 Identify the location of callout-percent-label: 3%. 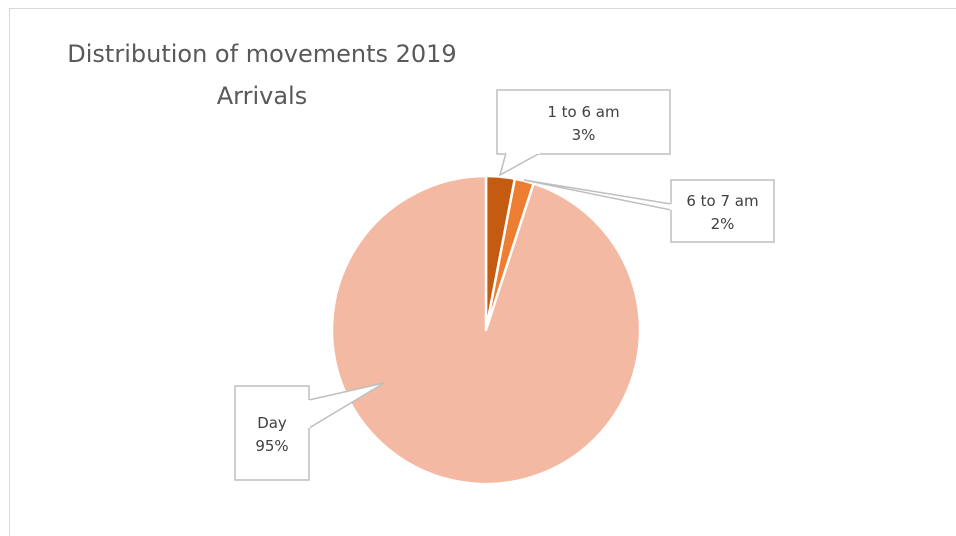
(584, 135).